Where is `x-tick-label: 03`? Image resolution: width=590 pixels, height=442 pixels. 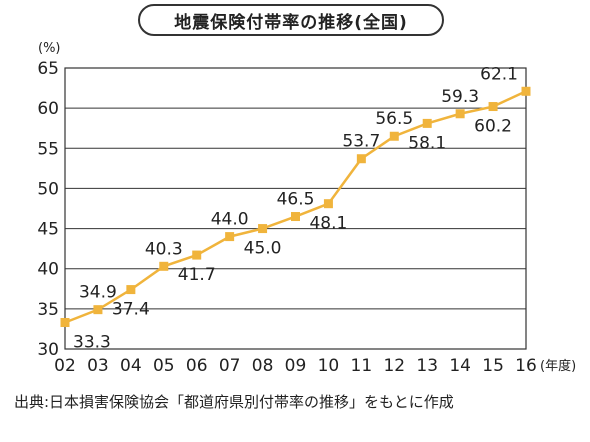
x-tick-label: 03 is located at coordinates (98, 366).